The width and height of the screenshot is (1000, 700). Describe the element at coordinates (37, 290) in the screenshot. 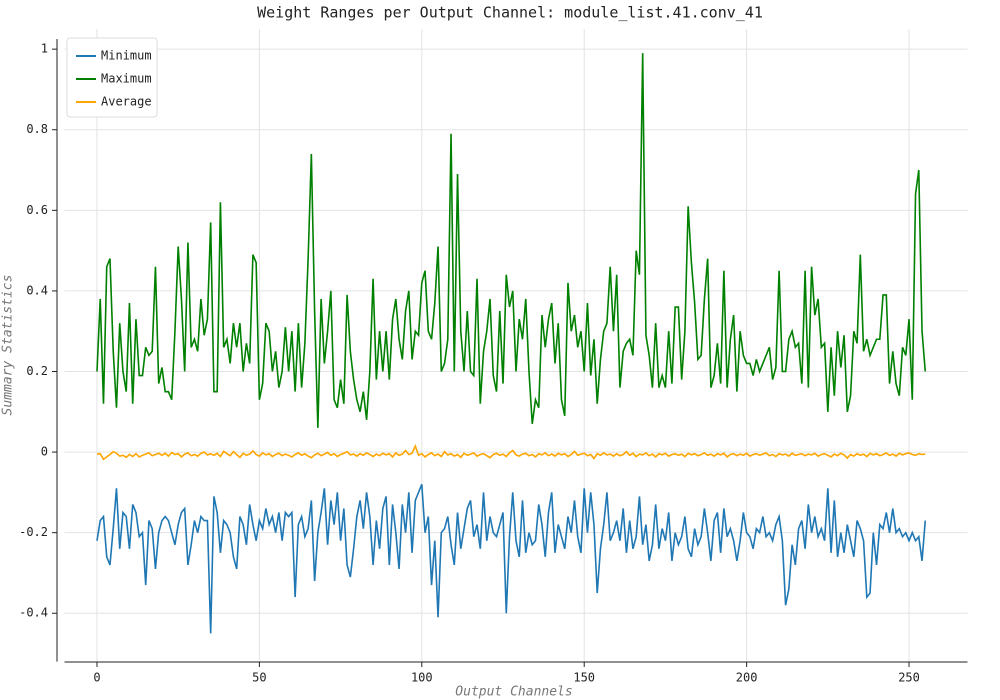

I see `y-tick-label: 0.4` at that location.